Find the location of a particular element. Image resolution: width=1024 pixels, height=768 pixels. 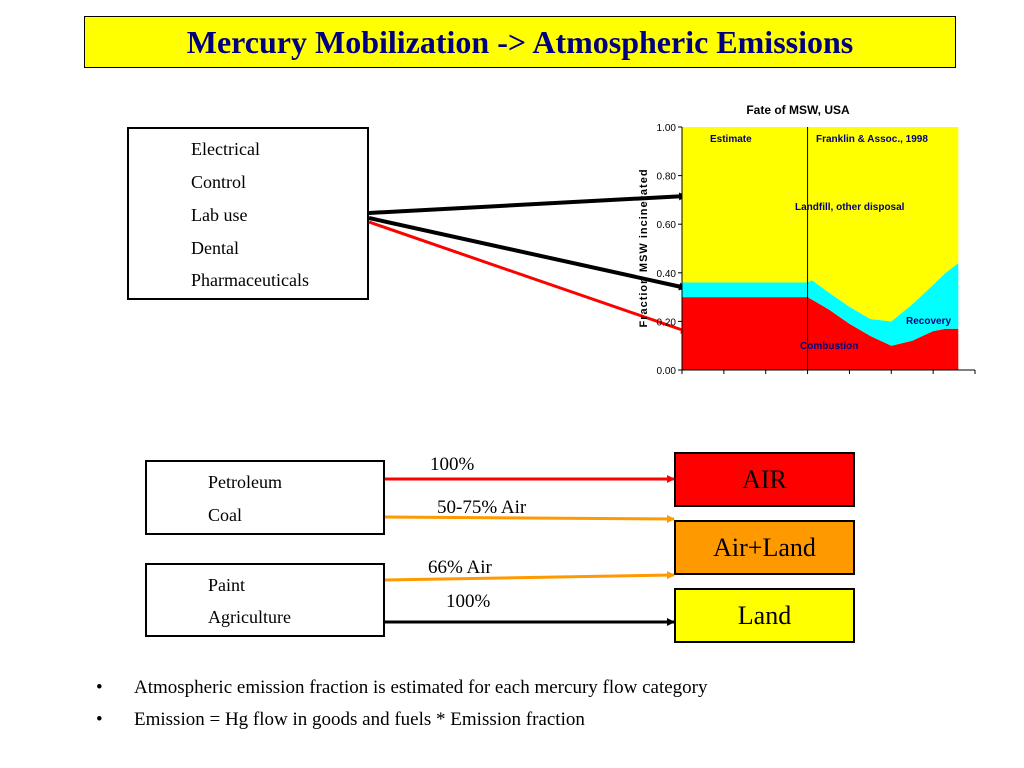

label-paint-airland: 66% Air is located at coordinates (460, 567).